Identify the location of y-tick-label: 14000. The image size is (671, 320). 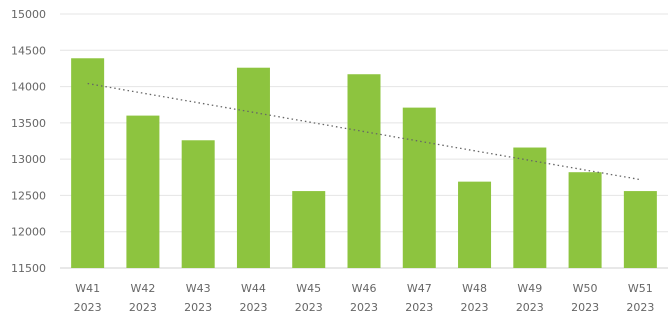
(28, 87).